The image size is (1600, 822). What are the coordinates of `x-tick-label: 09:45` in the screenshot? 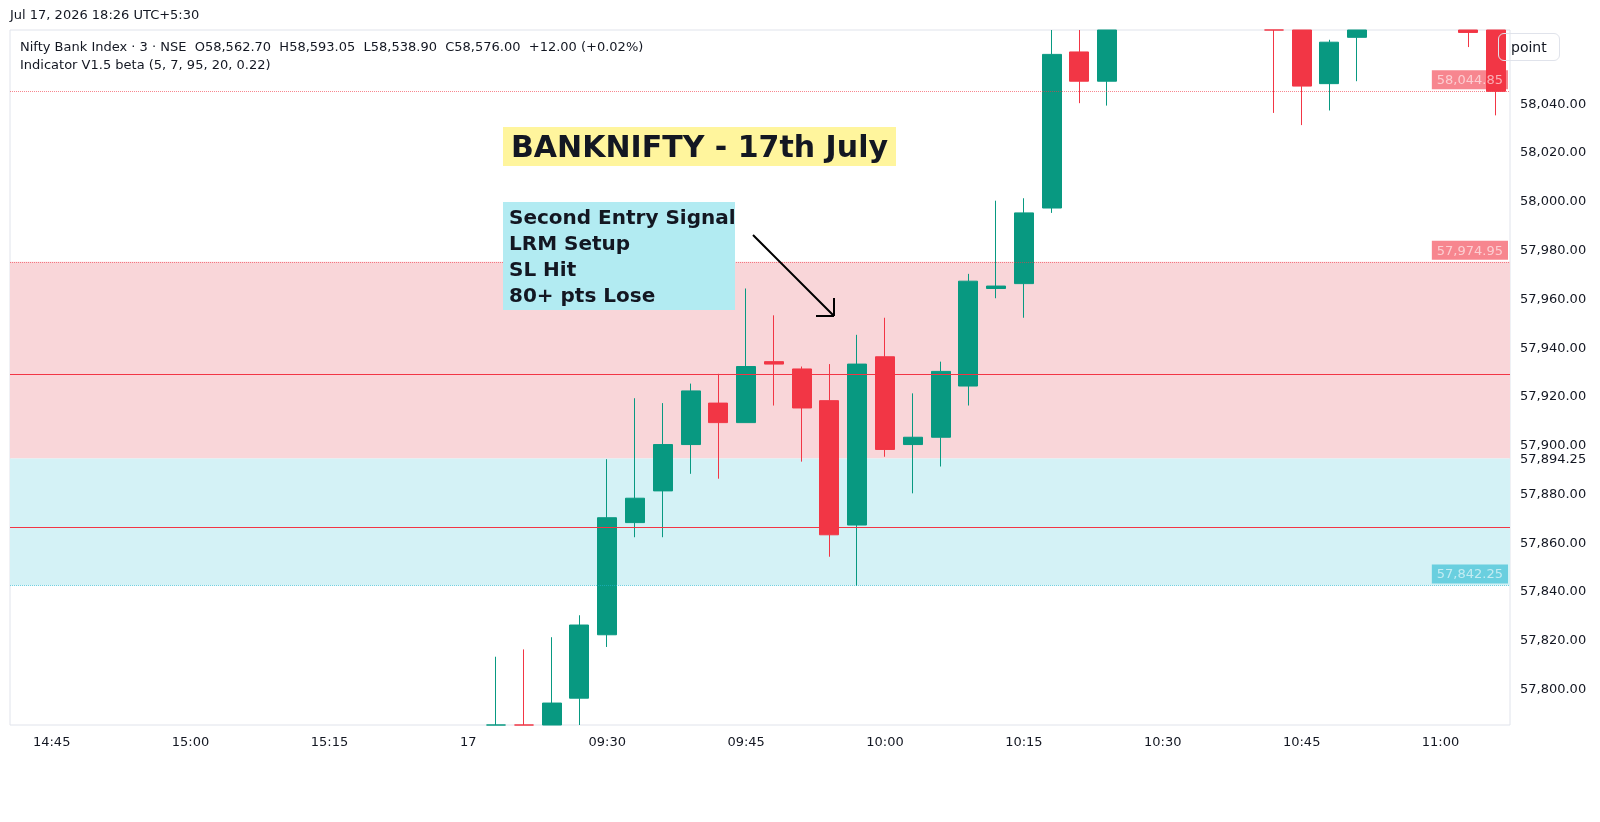 It's located at (746, 741).